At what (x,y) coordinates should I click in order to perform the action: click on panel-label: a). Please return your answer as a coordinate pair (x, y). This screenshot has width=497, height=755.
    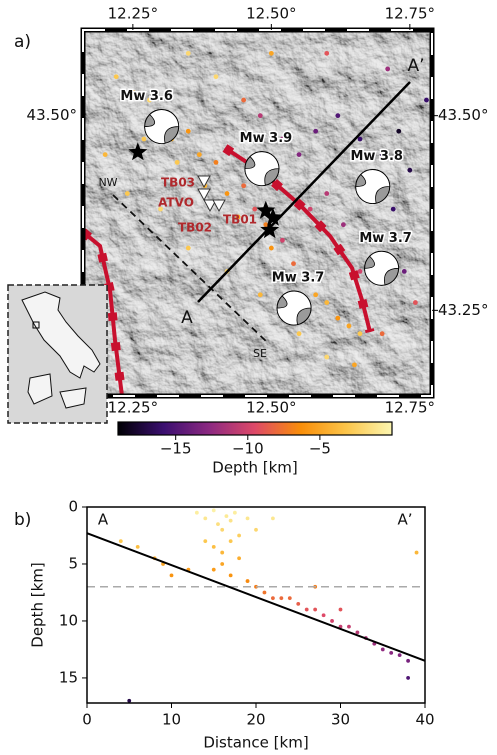
    Looking at the image, I should click on (22, 42).